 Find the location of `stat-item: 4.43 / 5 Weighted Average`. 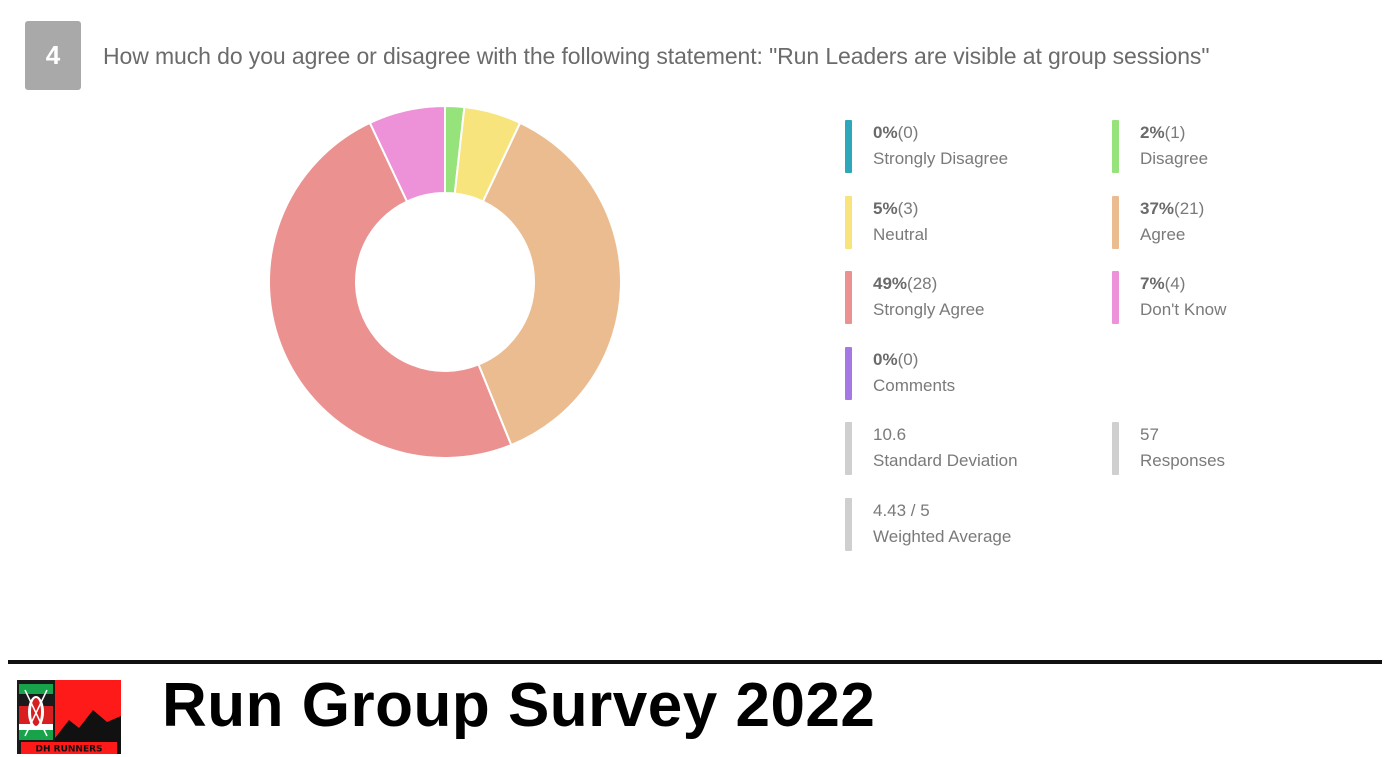

stat-item: 4.43 / 5 Weighted Average is located at coordinates (928, 524).